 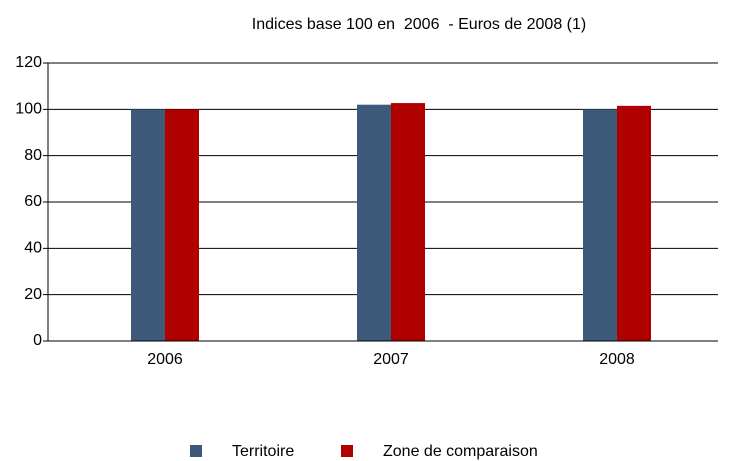 I want to click on legend-label: Zone de comparaison, so click(x=460, y=451).